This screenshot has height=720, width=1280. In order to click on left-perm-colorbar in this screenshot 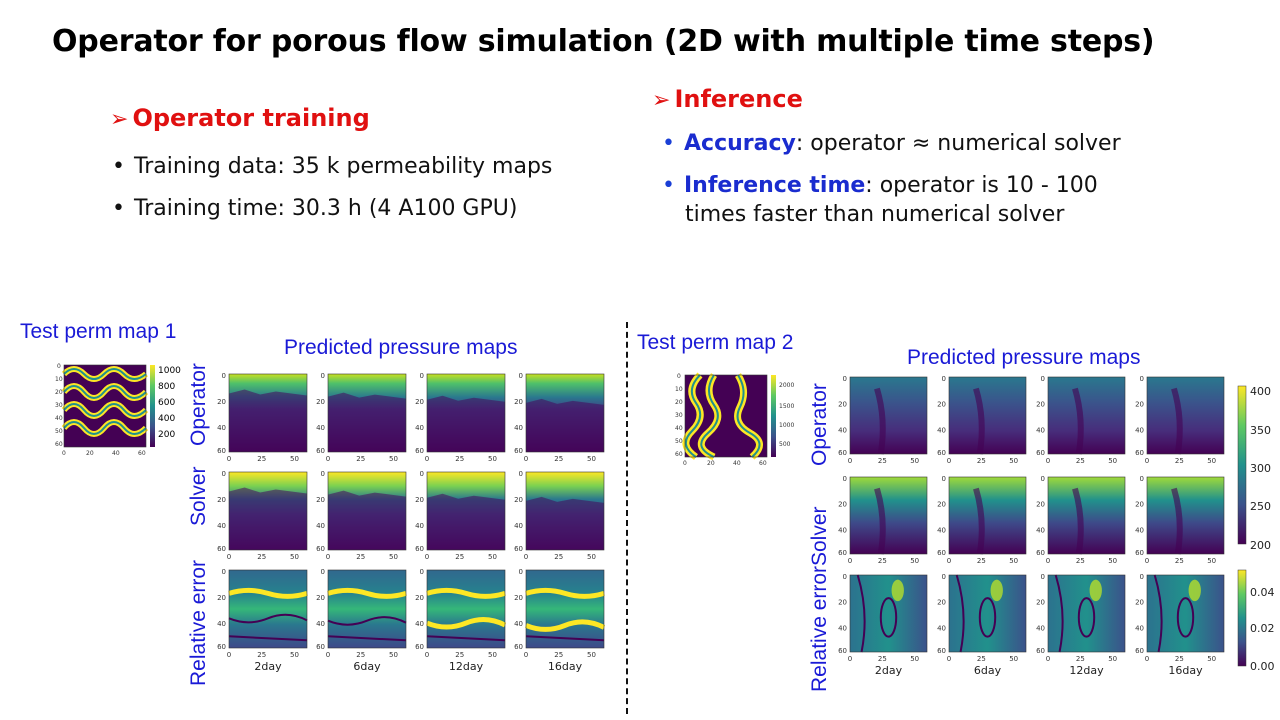, I will do `click(152, 406)`.